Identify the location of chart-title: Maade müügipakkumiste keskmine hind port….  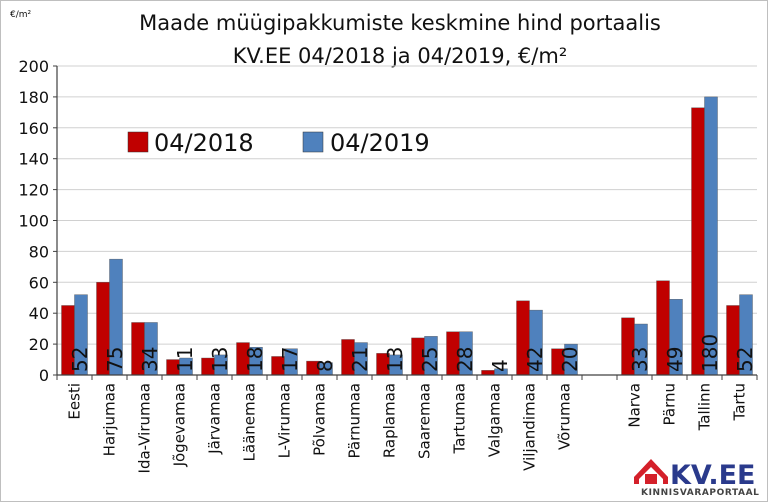
(400, 39).